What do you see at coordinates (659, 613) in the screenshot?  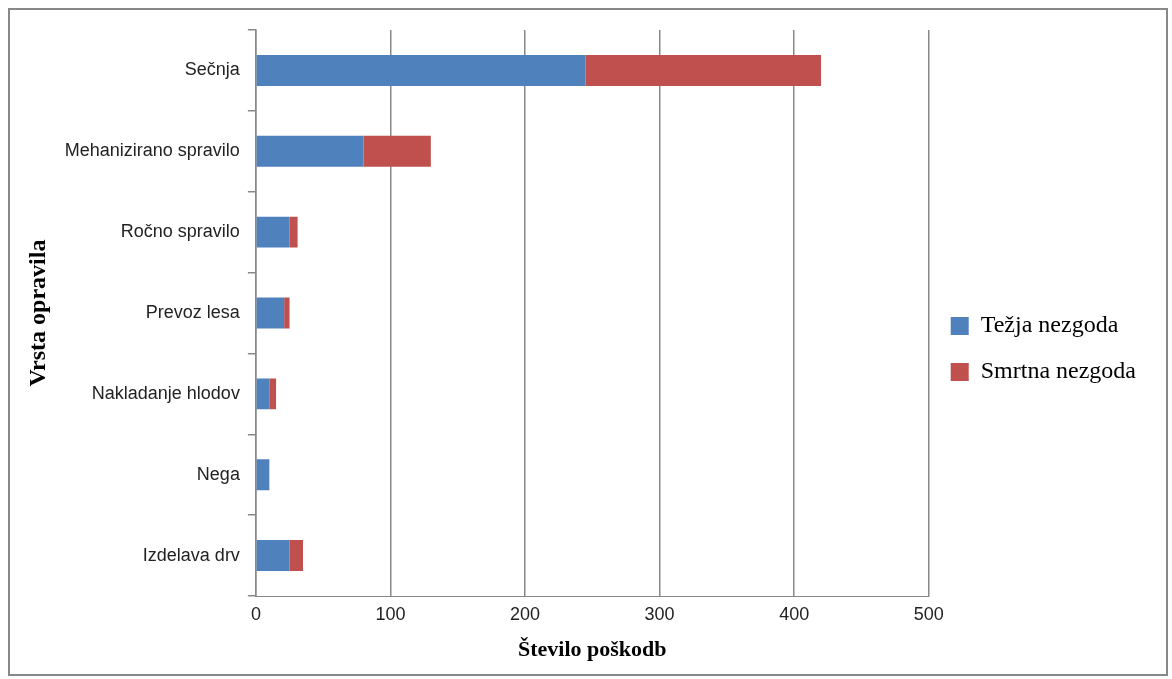 I see `x-tick-label: 300` at bounding box center [659, 613].